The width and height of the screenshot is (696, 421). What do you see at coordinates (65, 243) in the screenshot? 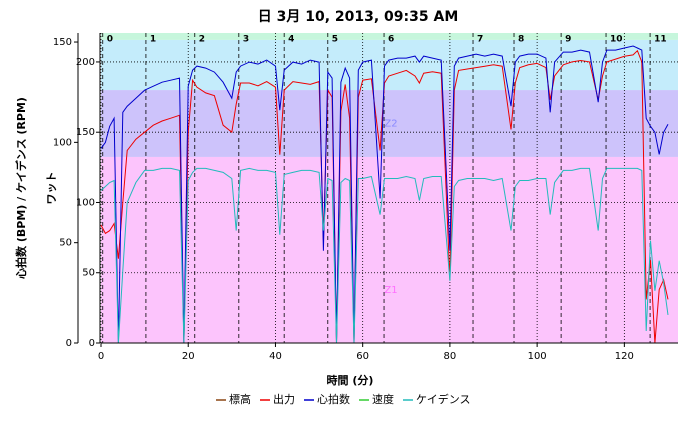
I see `y-tick-label: 50` at bounding box center [65, 243].